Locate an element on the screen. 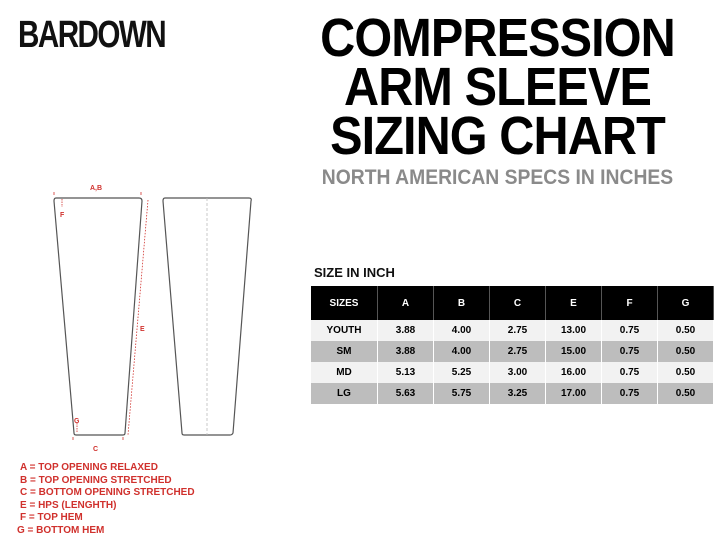  header-b: B is located at coordinates (461, 303).